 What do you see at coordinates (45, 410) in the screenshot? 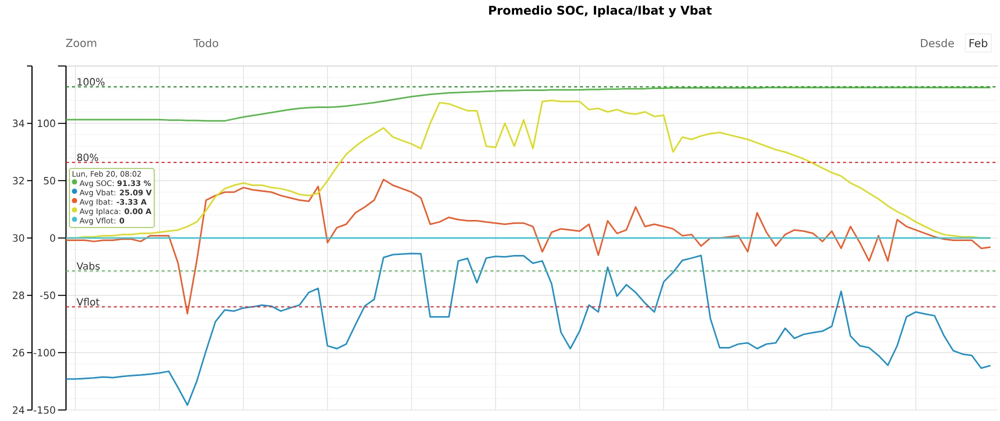
I see `y-tick-label: -150` at bounding box center [45, 410].